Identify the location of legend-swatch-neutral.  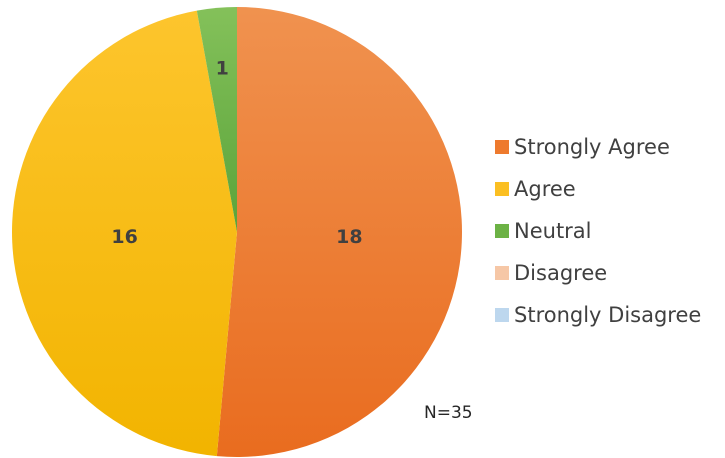
(502, 231).